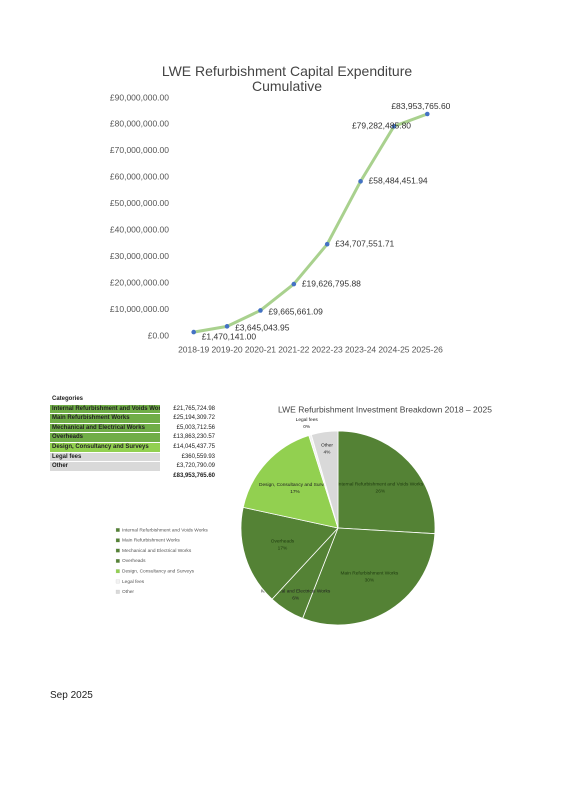 This screenshot has height=807, width=571. Describe the element at coordinates (105, 399) in the screenshot. I see `table-header: Categories` at that location.